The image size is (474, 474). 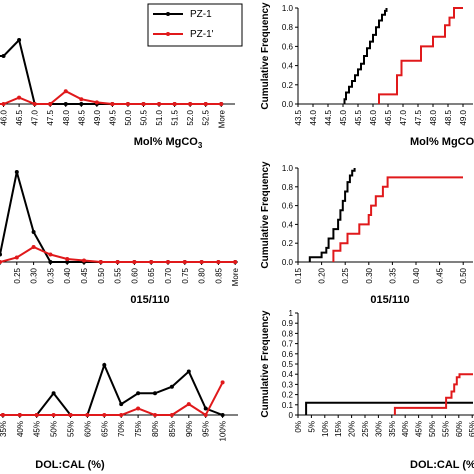 What do you see at coordinates (459, 429) in the screenshot?
I see `dolcal-cumulative-x-tick-label: 60%` at bounding box center [459, 429].